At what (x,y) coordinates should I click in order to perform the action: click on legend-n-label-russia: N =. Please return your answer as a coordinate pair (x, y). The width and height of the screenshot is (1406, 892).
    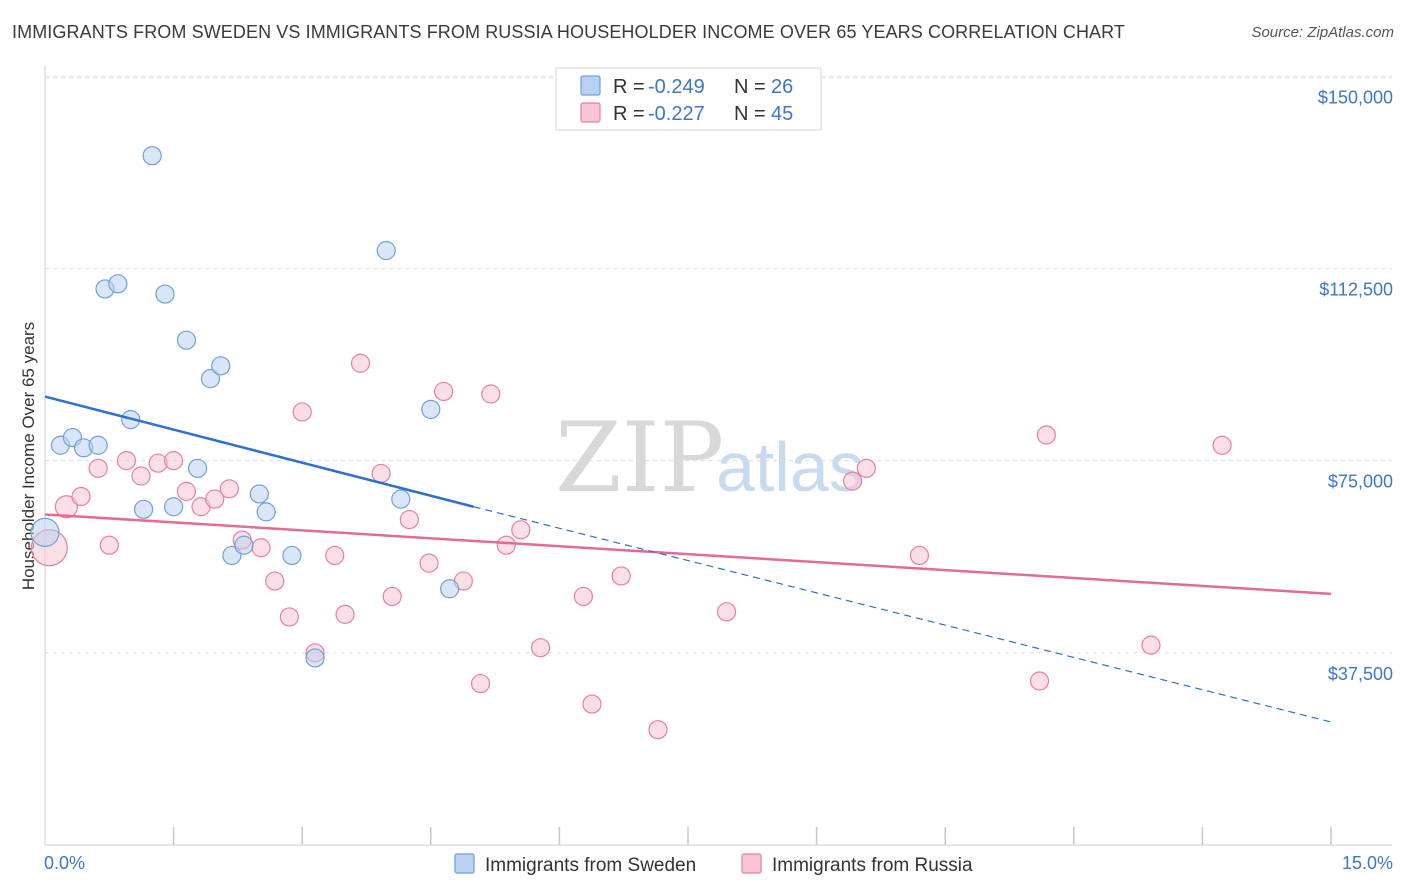
    Looking at the image, I should click on (750, 114).